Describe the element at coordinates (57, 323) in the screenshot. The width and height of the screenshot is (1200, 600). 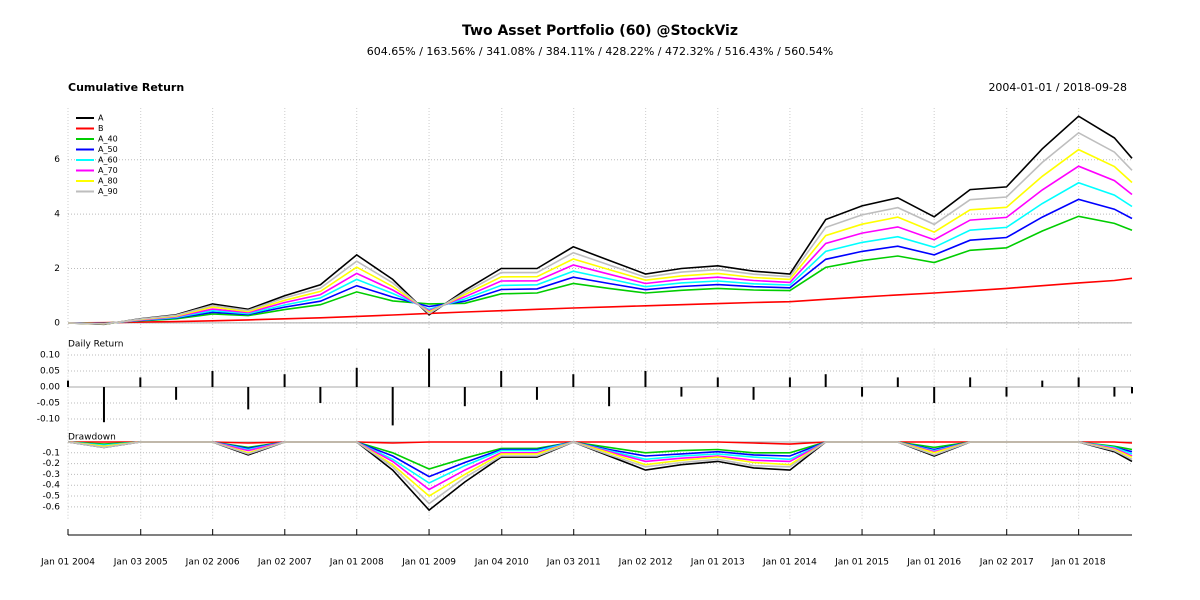
I see `y-tick-label: 0` at that location.